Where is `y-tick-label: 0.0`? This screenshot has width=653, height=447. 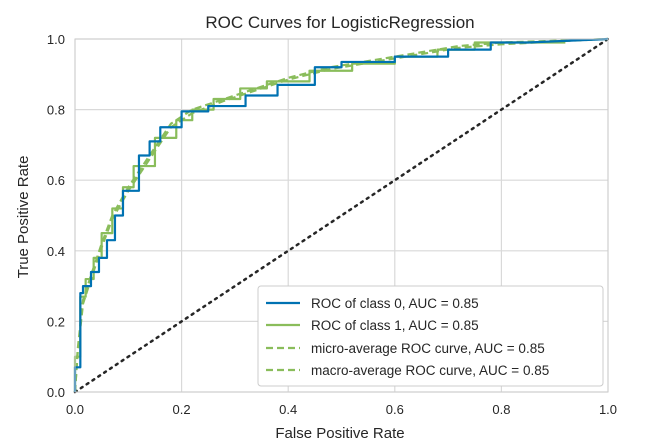
y-tick-label: 0.0 is located at coordinates (56, 392).